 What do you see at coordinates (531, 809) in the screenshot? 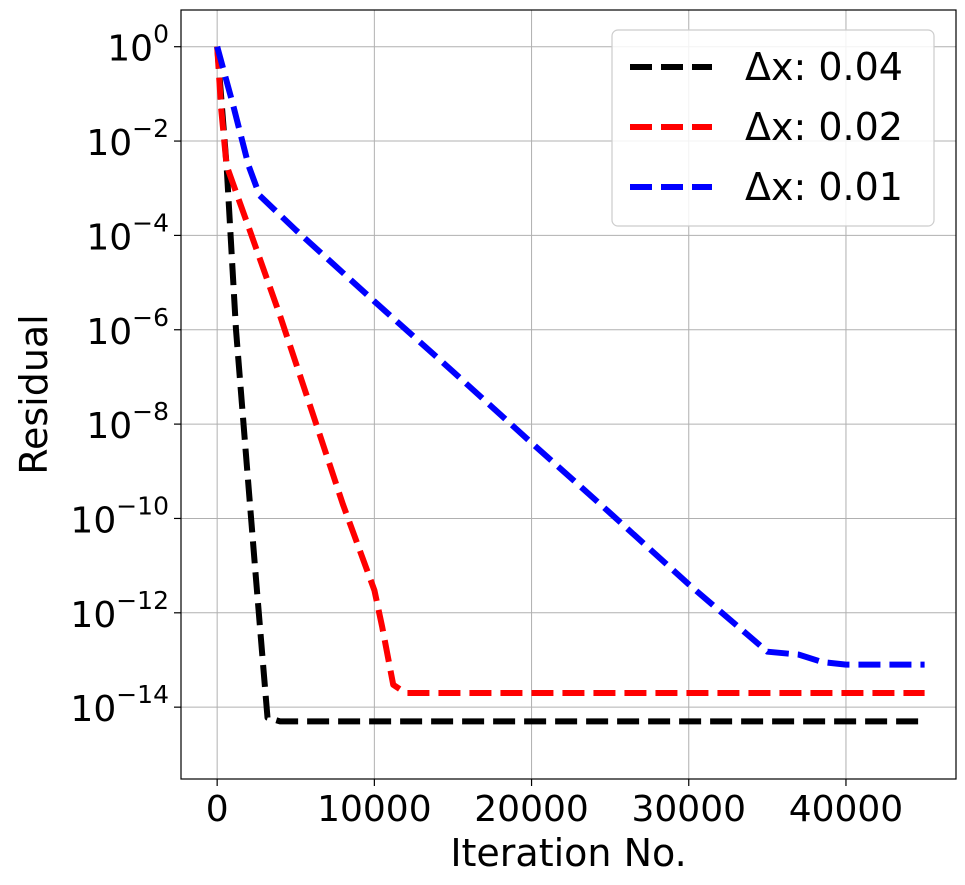
I see `x-tick-label: 20000` at bounding box center [531, 809].